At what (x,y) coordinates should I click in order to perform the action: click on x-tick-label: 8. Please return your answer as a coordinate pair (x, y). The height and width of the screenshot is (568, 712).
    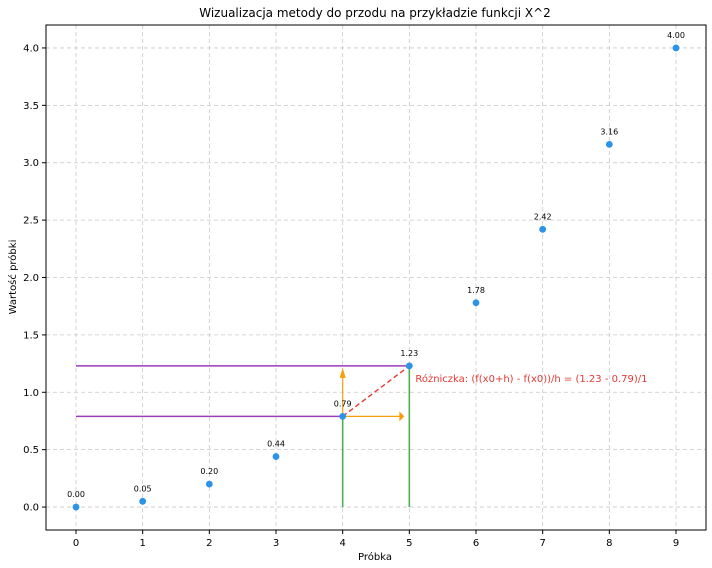
    Looking at the image, I should click on (609, 543).